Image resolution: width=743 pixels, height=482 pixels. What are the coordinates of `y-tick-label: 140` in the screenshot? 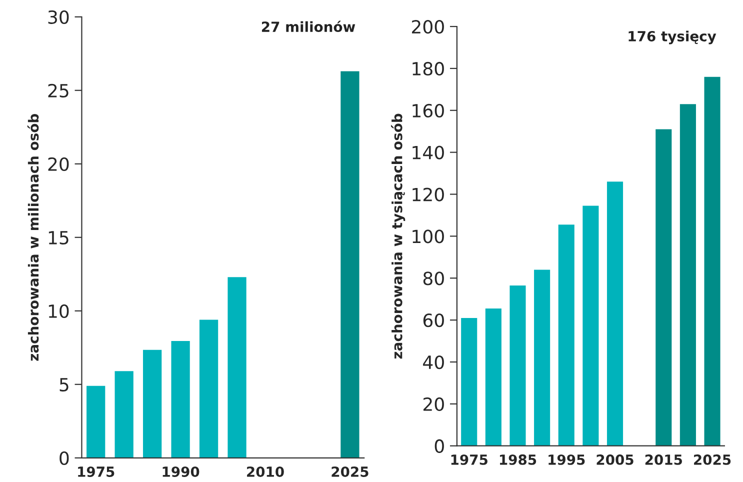 It's located at (428, 153).